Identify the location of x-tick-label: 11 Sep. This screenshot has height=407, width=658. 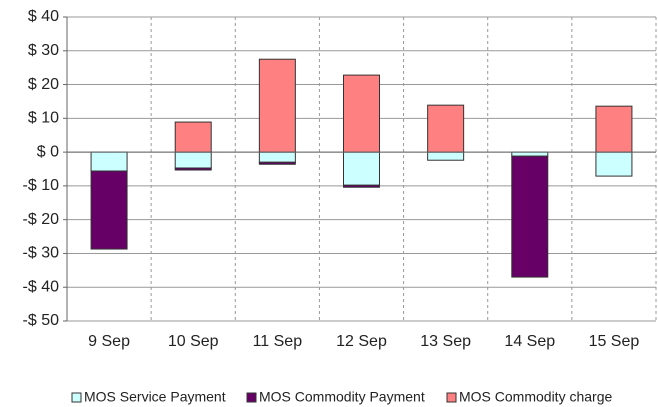
(278, 341).